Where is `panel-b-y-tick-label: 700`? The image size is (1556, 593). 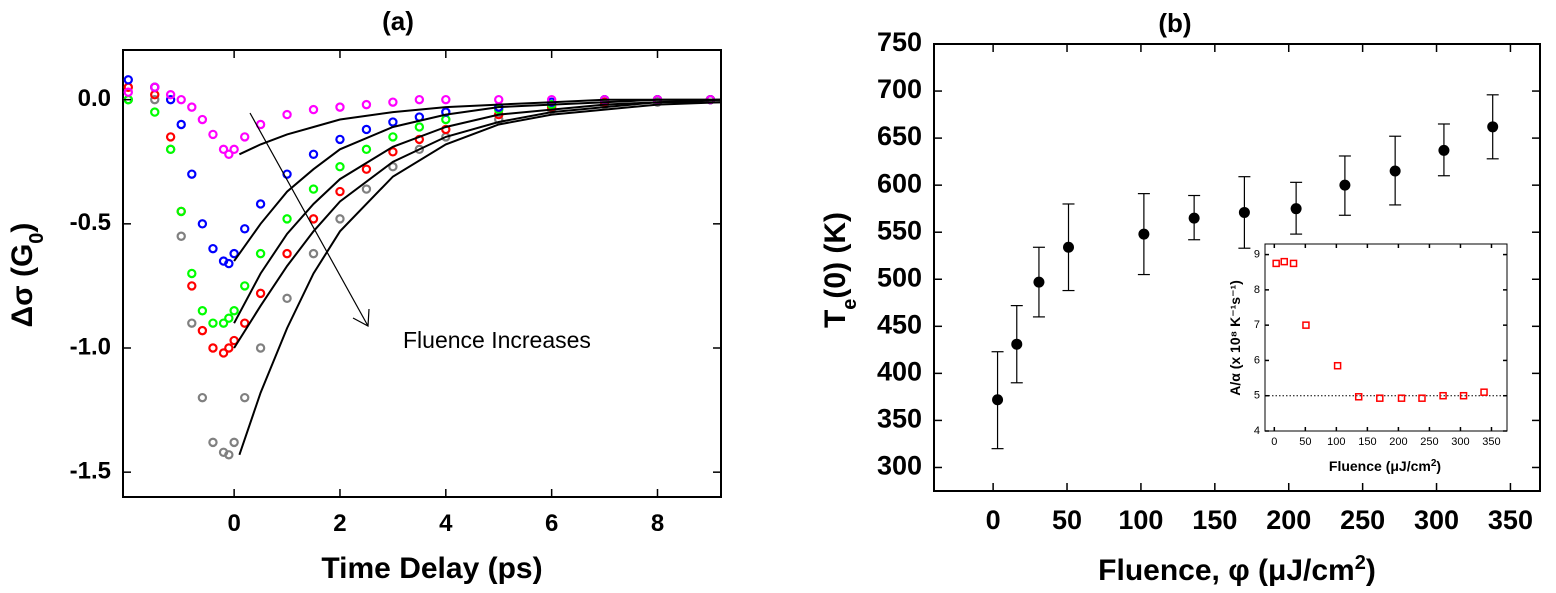 panel-b-y-tick-label: 700 is located at coordinates (899, 89).